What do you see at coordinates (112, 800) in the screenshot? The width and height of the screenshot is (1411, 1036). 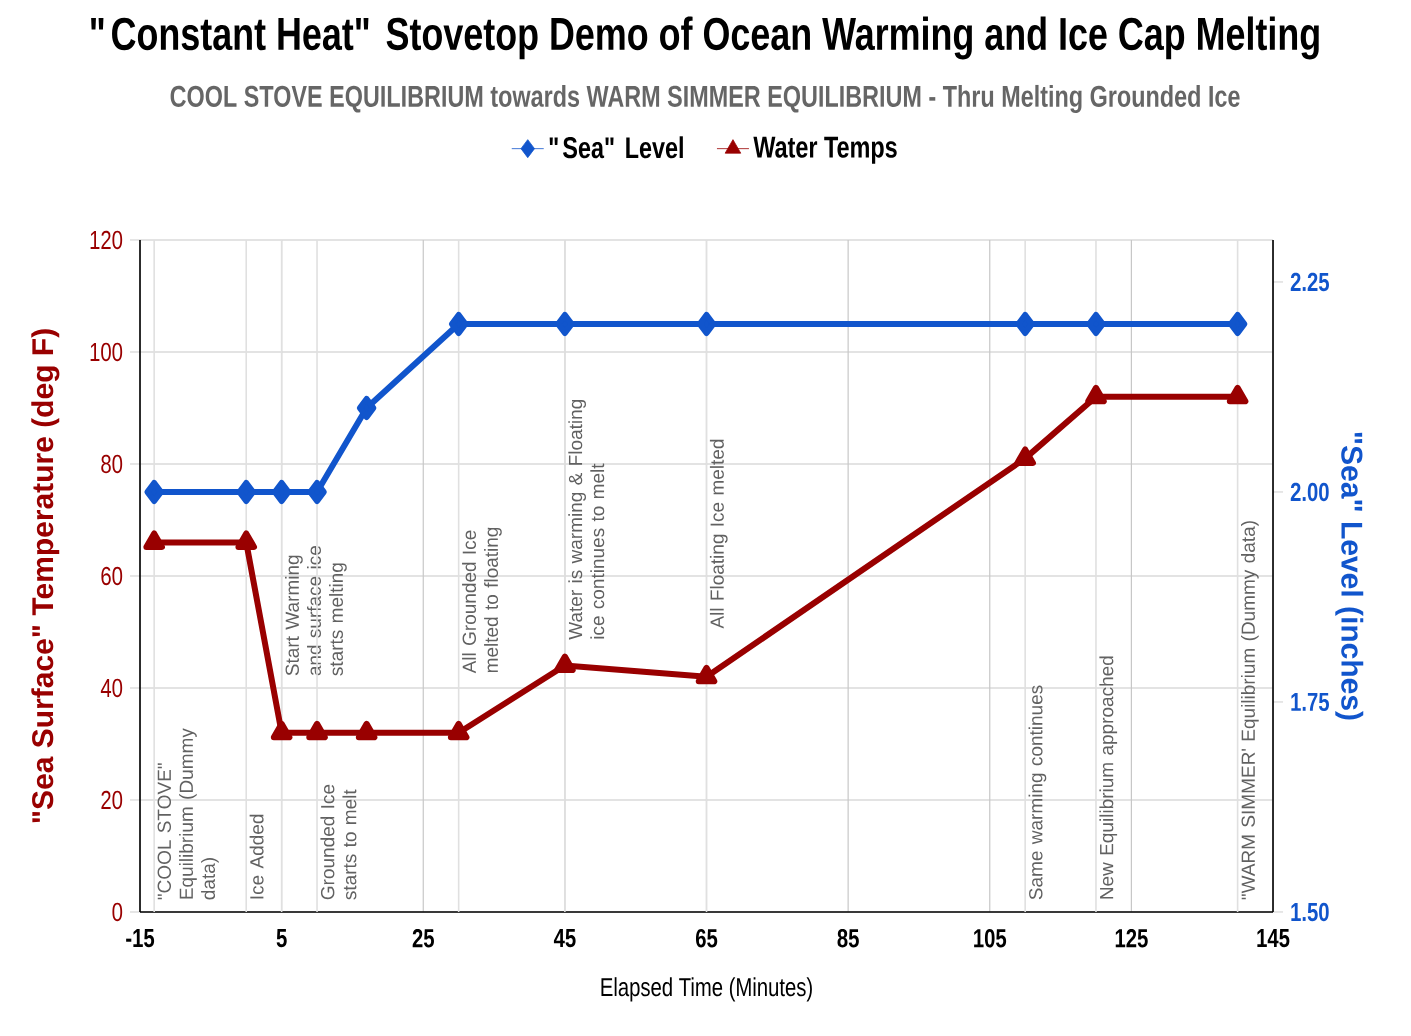 I see `y-tick-label: 20` at bounding box center [112, 800].